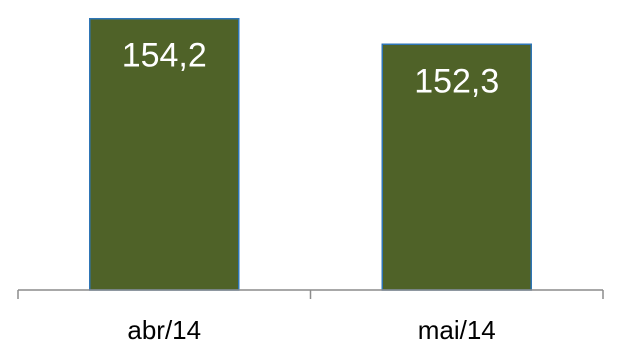  Describe the element at coordinates (310, 294) in the screenshot. I see `x-ticks-group` at that location.